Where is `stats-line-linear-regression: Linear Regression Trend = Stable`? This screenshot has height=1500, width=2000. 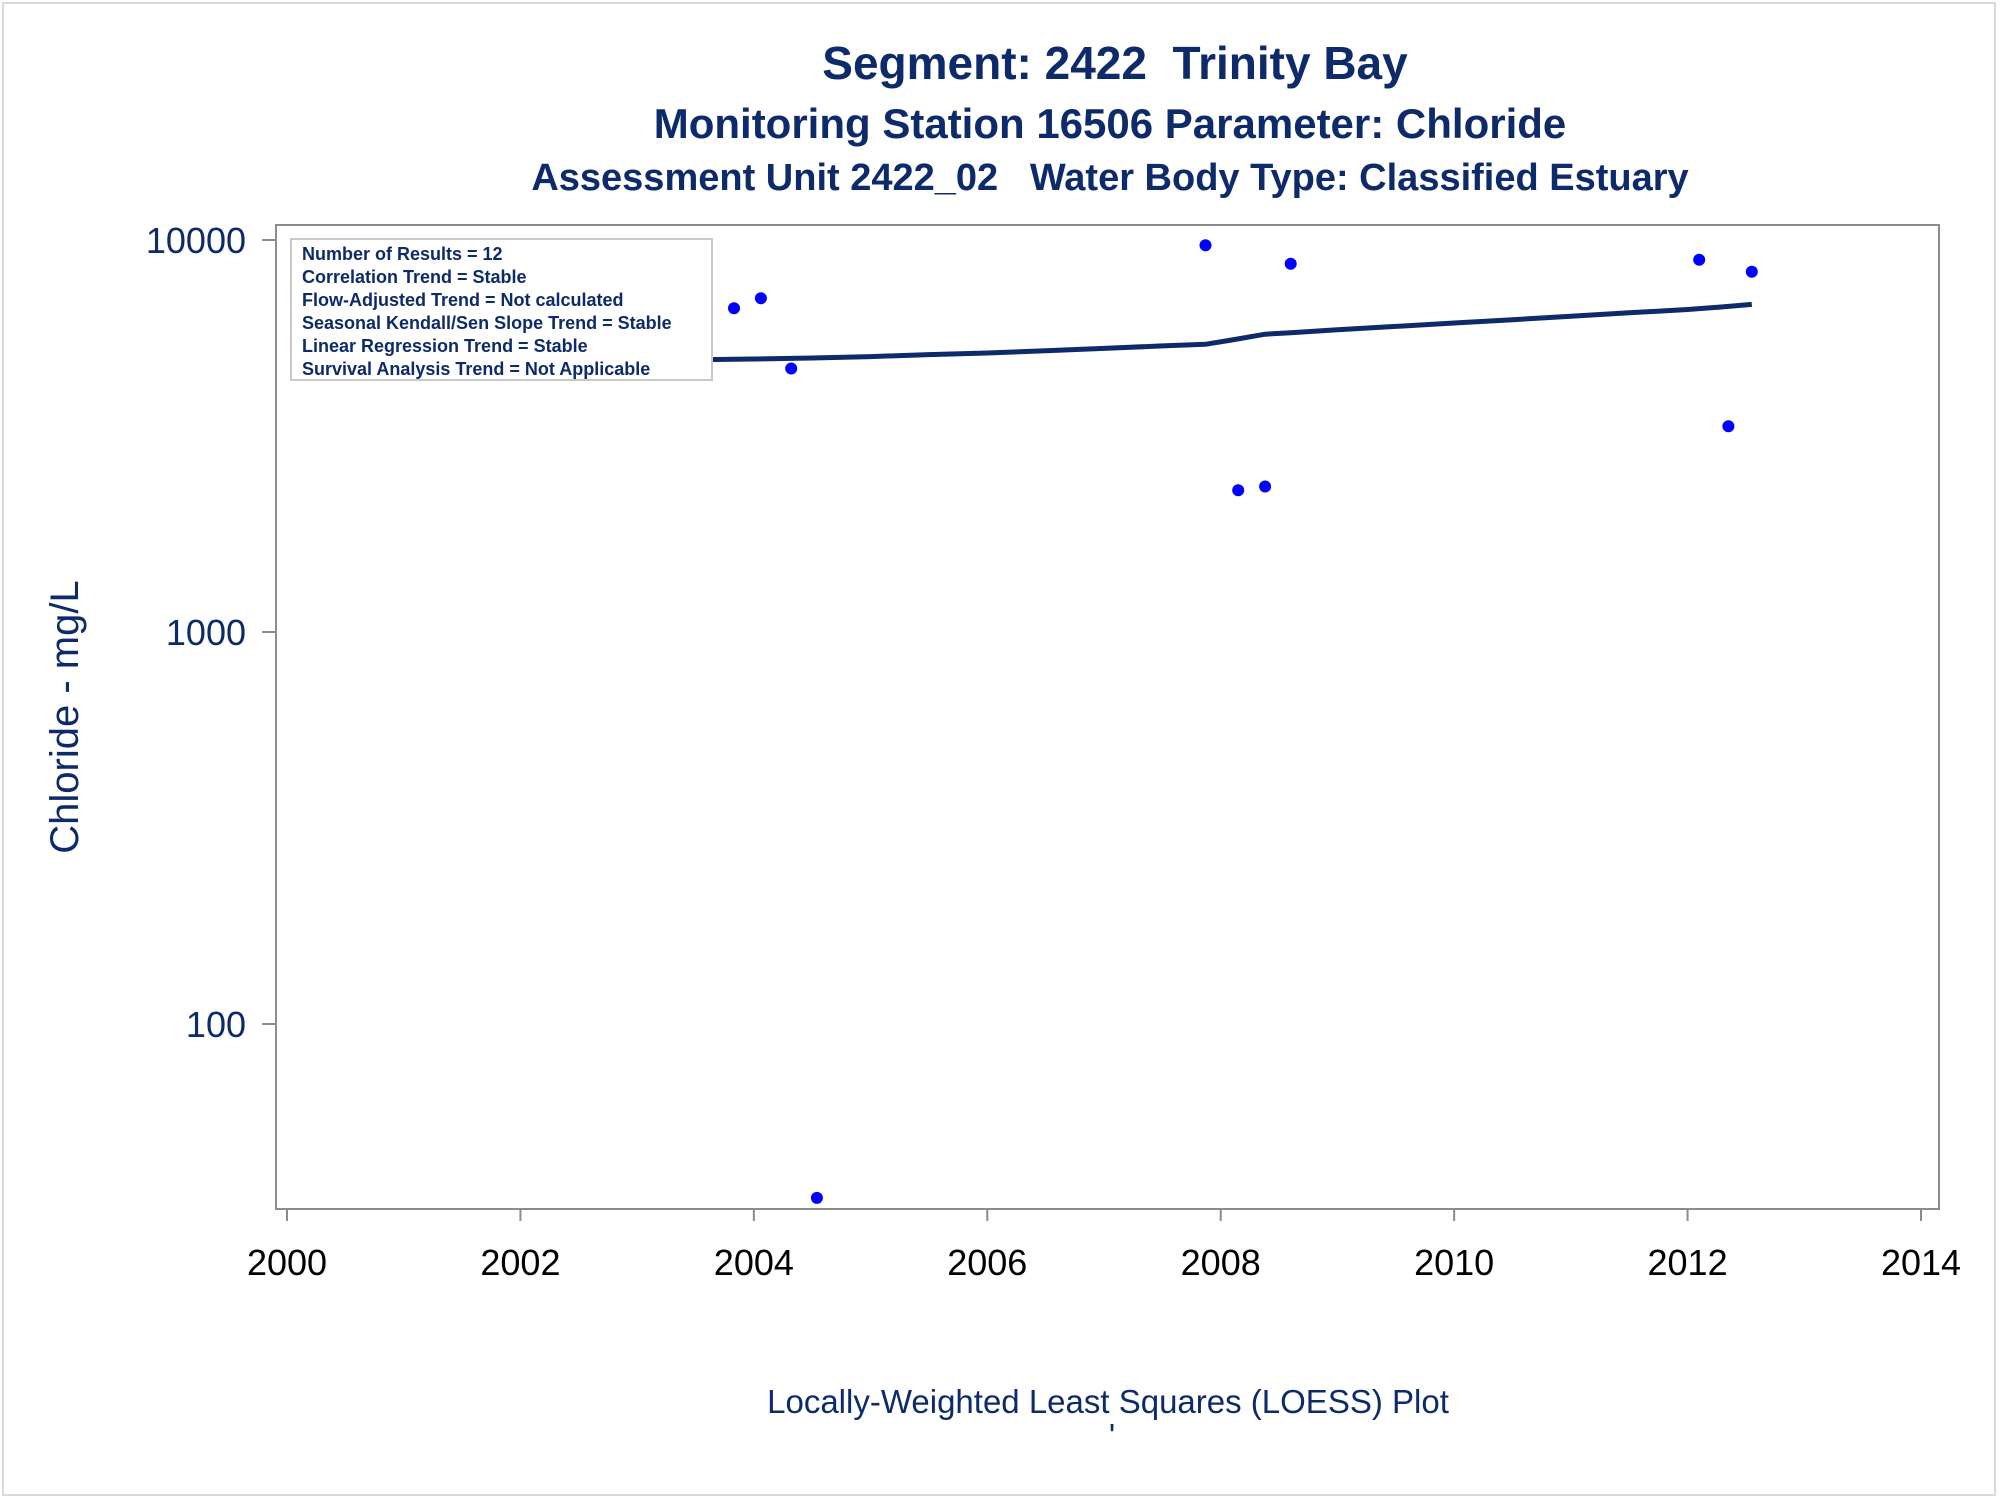
stats-line-linear-regression: Linear Regression Trend = Stable is located at coordinates (445, 346).